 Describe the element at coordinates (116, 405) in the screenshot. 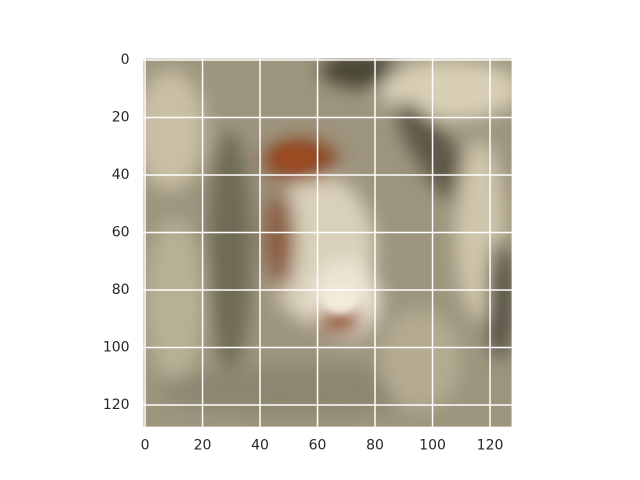

I see `y-tick-label: 120` at that location.